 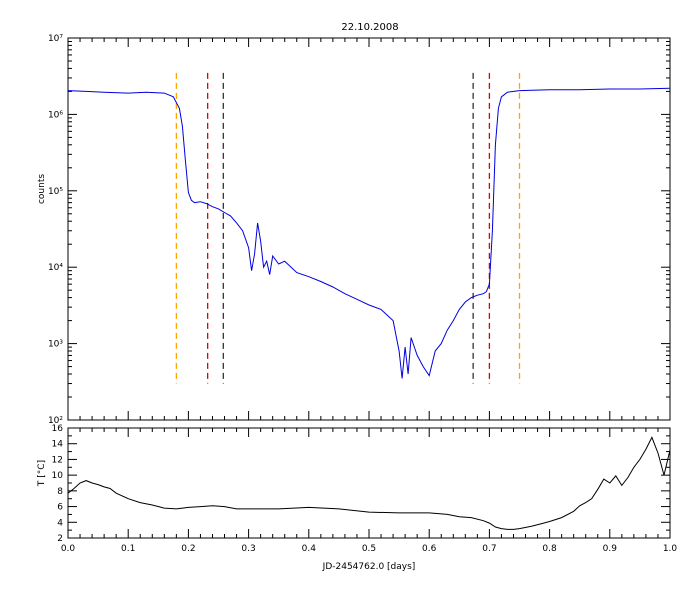 What do you see at coordinates (55, 39) in the screenshot?
I see `y-tick-label: 10⁷` at bounding box center [55, 39].